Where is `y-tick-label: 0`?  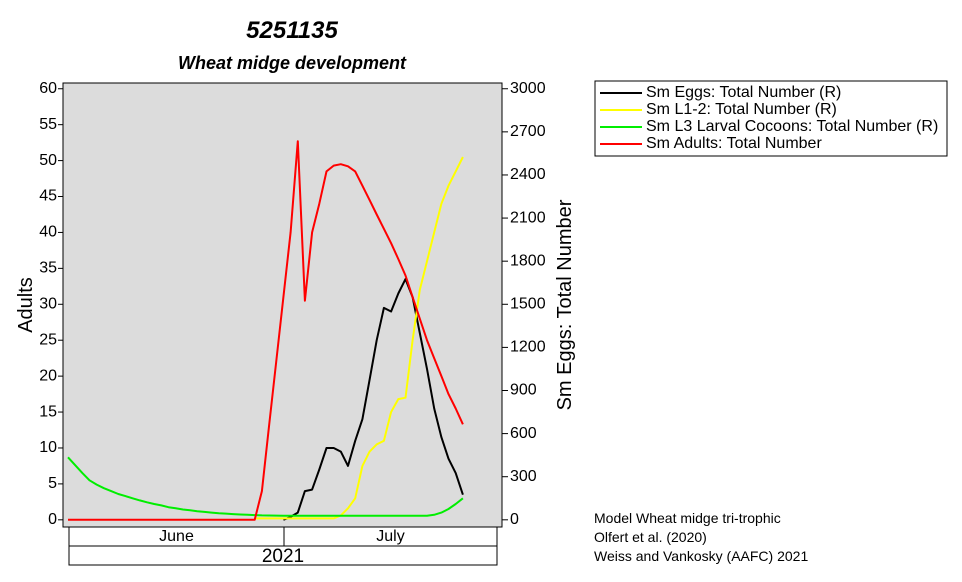
y-tick-label: 0 is located at coordinates (52, 519).